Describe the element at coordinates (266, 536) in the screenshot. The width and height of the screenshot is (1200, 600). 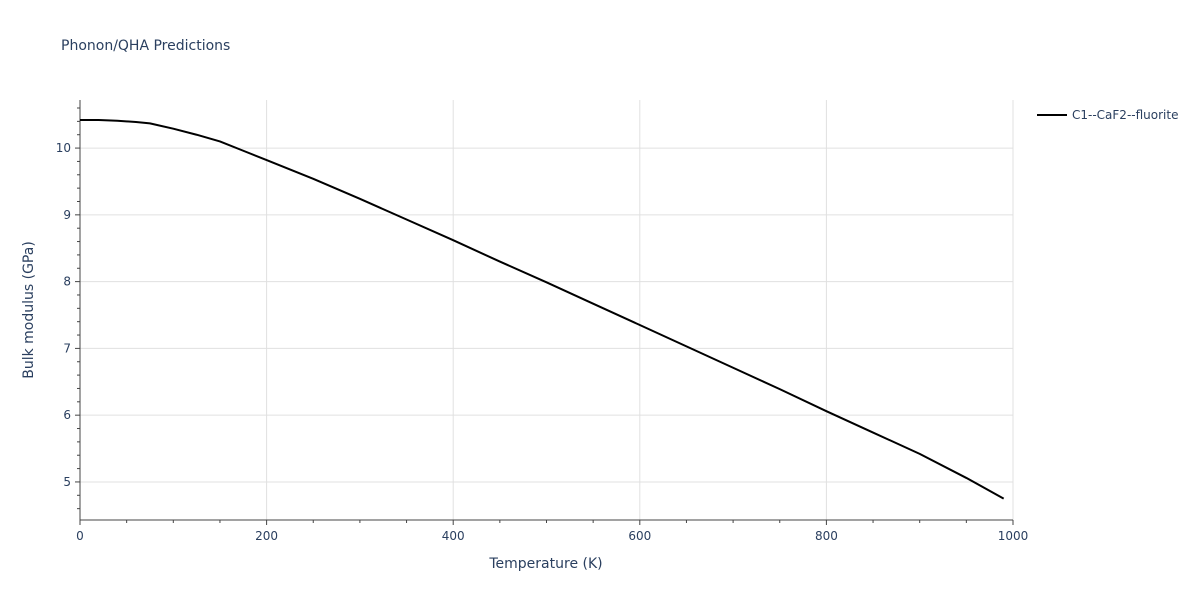
I see `x-tick-label: 200` at that location.